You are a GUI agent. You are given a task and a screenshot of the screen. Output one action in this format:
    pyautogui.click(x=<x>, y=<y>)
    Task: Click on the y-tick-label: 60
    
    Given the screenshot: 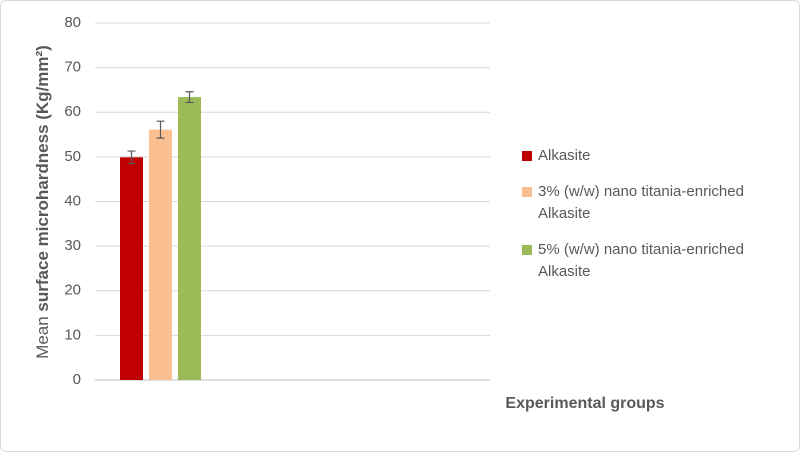 What is the action you would take?
    pyautogui.click(x=72, y=111)
    